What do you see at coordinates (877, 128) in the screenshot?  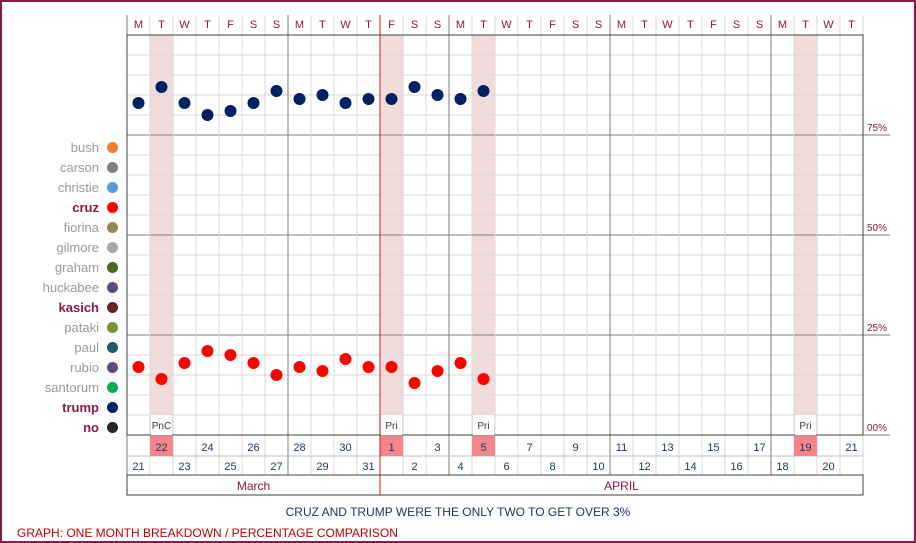 I see `ytick-label: 75%` at bounding box center [877, 128].